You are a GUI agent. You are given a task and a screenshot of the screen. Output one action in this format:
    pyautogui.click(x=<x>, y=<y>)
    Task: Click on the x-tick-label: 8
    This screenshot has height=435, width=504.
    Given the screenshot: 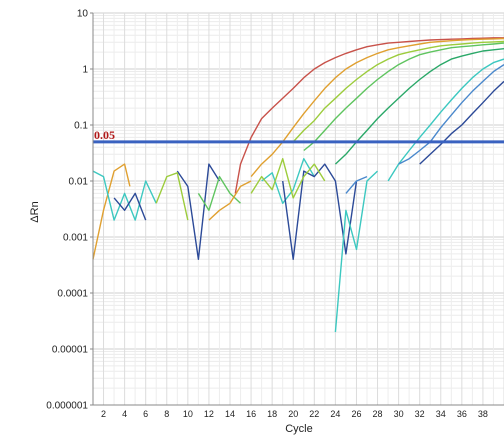 What is the action you would take?
    pyautogui.click(x=166, y=414)
    